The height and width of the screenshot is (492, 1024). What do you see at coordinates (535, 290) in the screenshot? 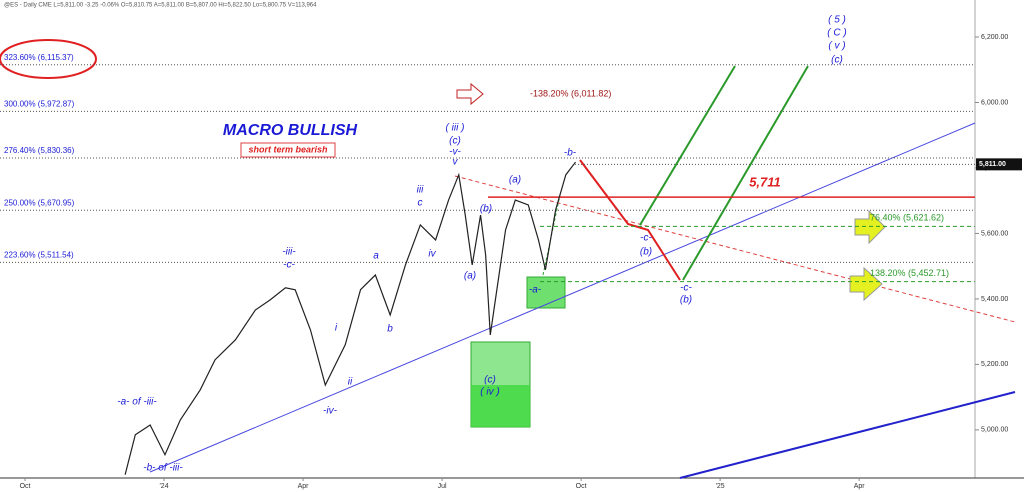
I see `wave-label: -a-` at bounding box center [535, 290].